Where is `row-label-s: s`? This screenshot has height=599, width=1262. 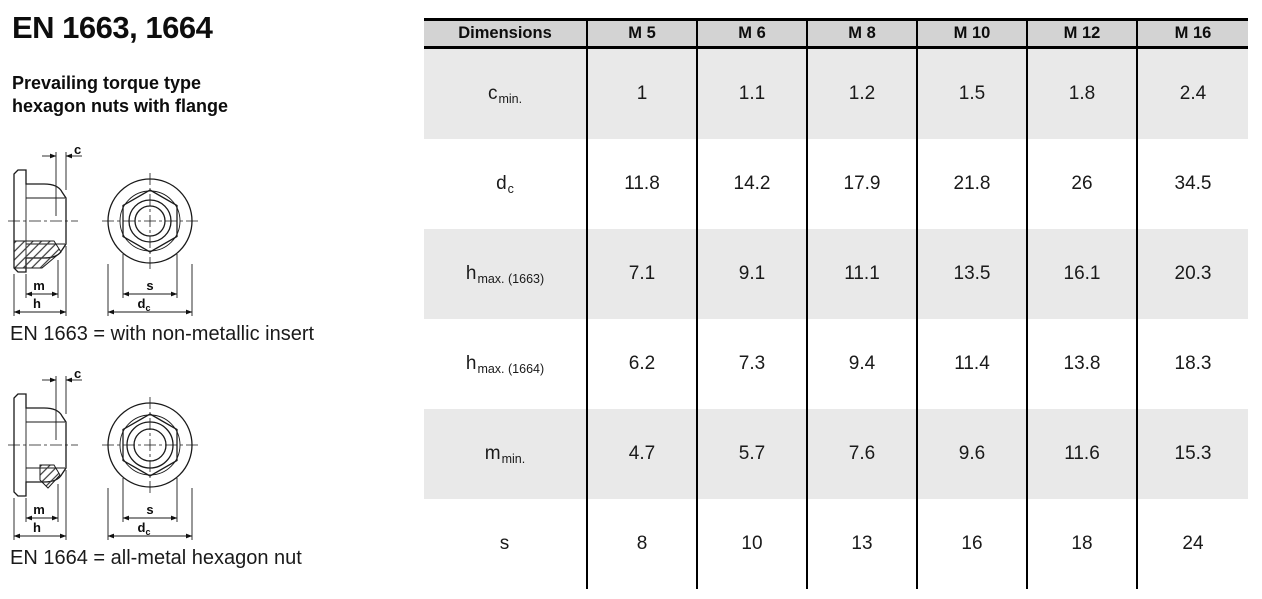 row-label-s: s is located at coordinates (505, 544).